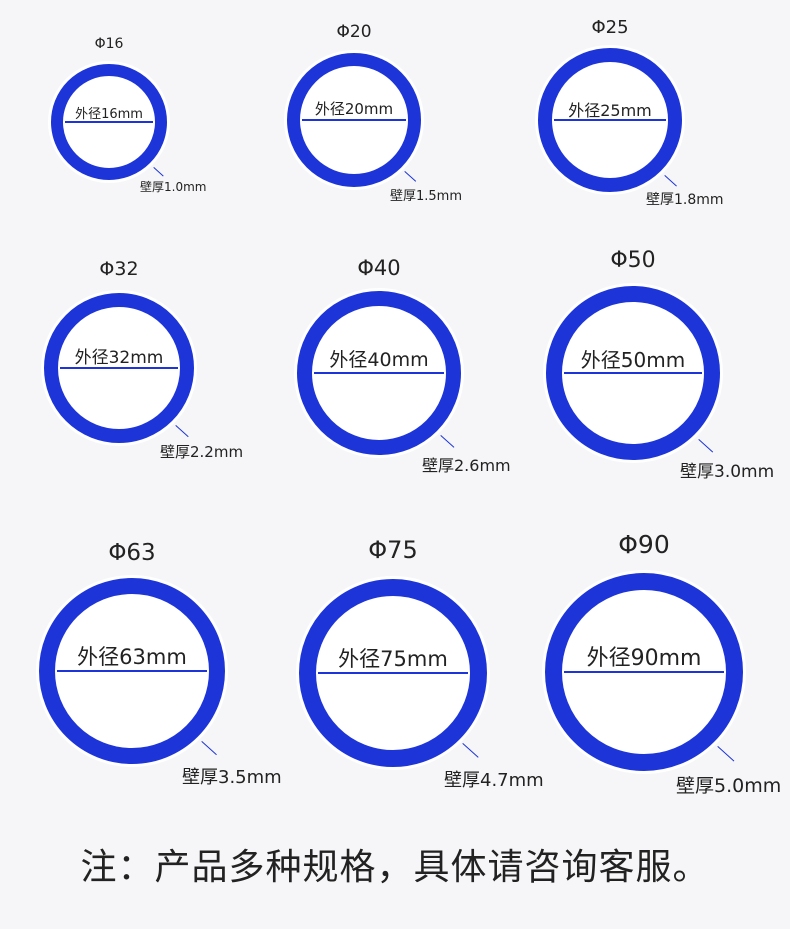 This screenshot has width=790, height=929. Describe the element at coordinates (685, 200) in the screenshot. I see `wall-thickness-label: 壁厚1.8mm` at that location.